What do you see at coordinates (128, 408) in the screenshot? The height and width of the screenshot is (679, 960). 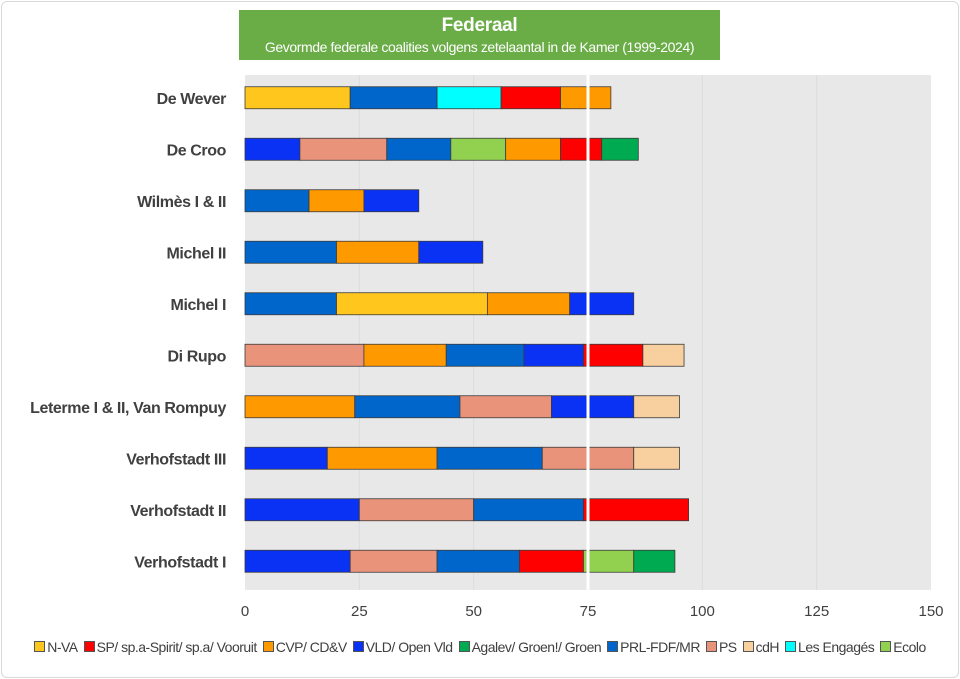 I see `category-label: Leterme I & II, Van Rompuy` at bounding box center [128, 408].